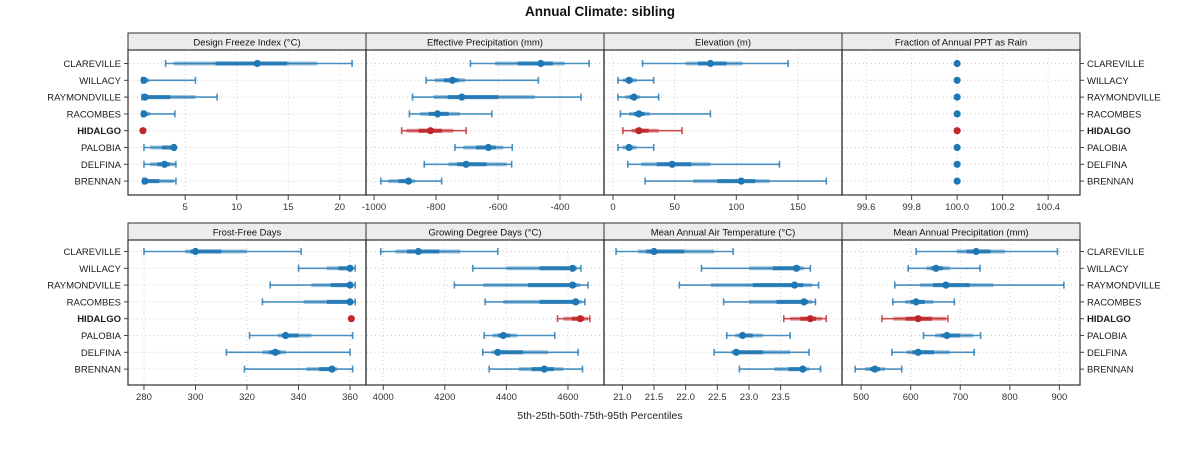 Image resolution: width=1200 pixels, height=450 pixels. What do you see at coordinates (567, 397) in the screenshot?
I see `x-tick-label: 4600` at bounding box center [567, 397].